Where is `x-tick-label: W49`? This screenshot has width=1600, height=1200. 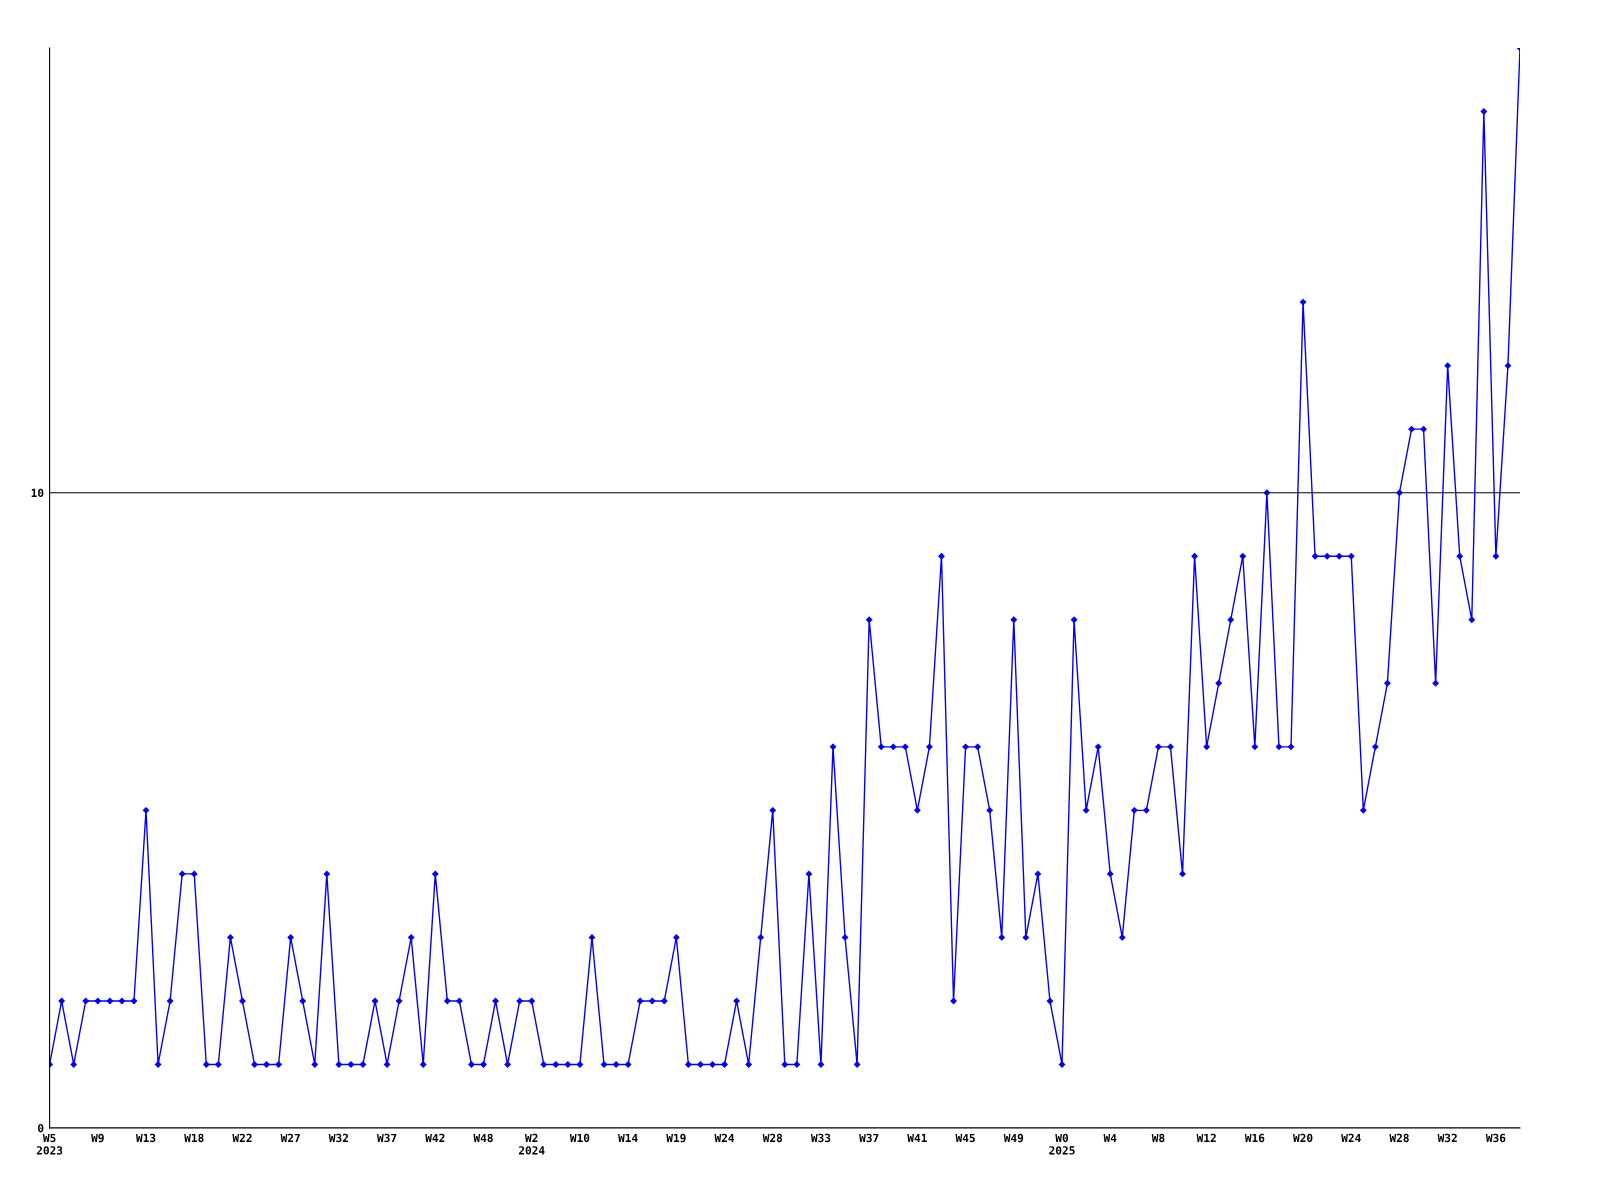 x-tick-label: W49 is located at coordinates (1013, 1138).